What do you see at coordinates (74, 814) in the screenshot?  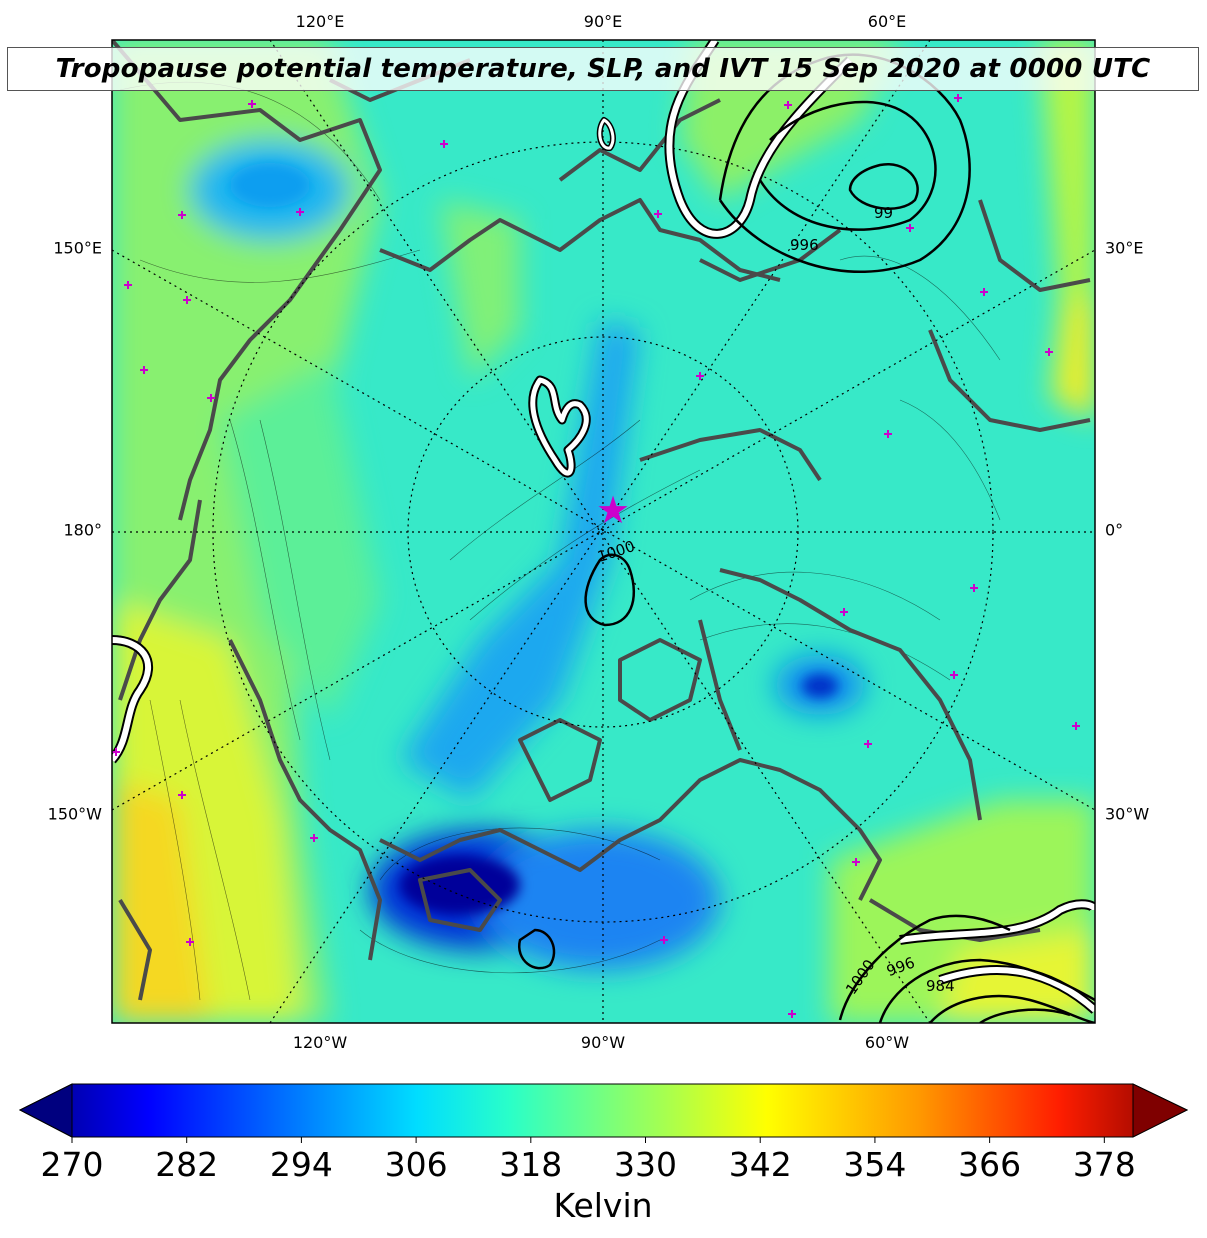 I see `left-label-150w: 150°W` at bounding box center [74, 814].